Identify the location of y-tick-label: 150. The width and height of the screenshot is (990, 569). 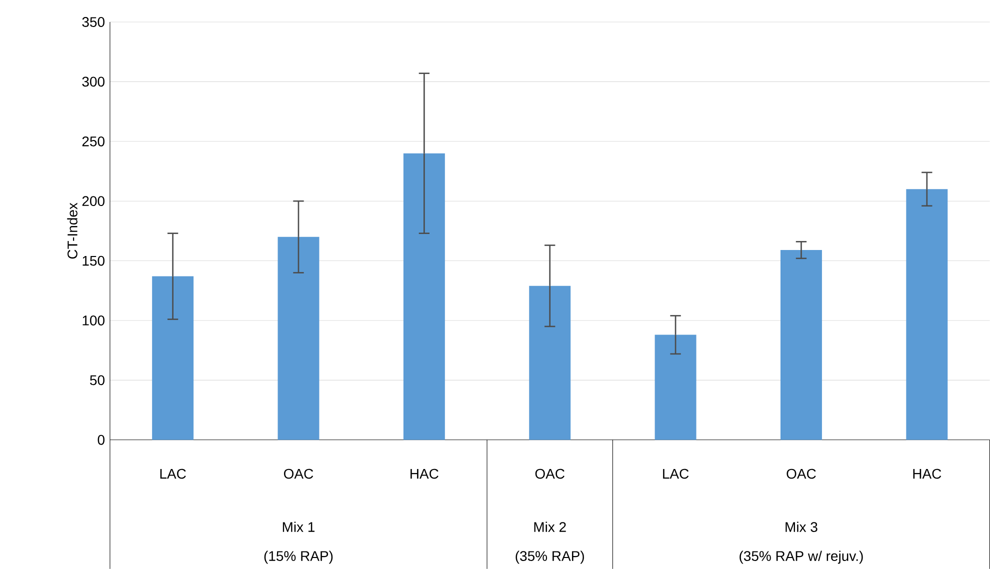
(93, 261).